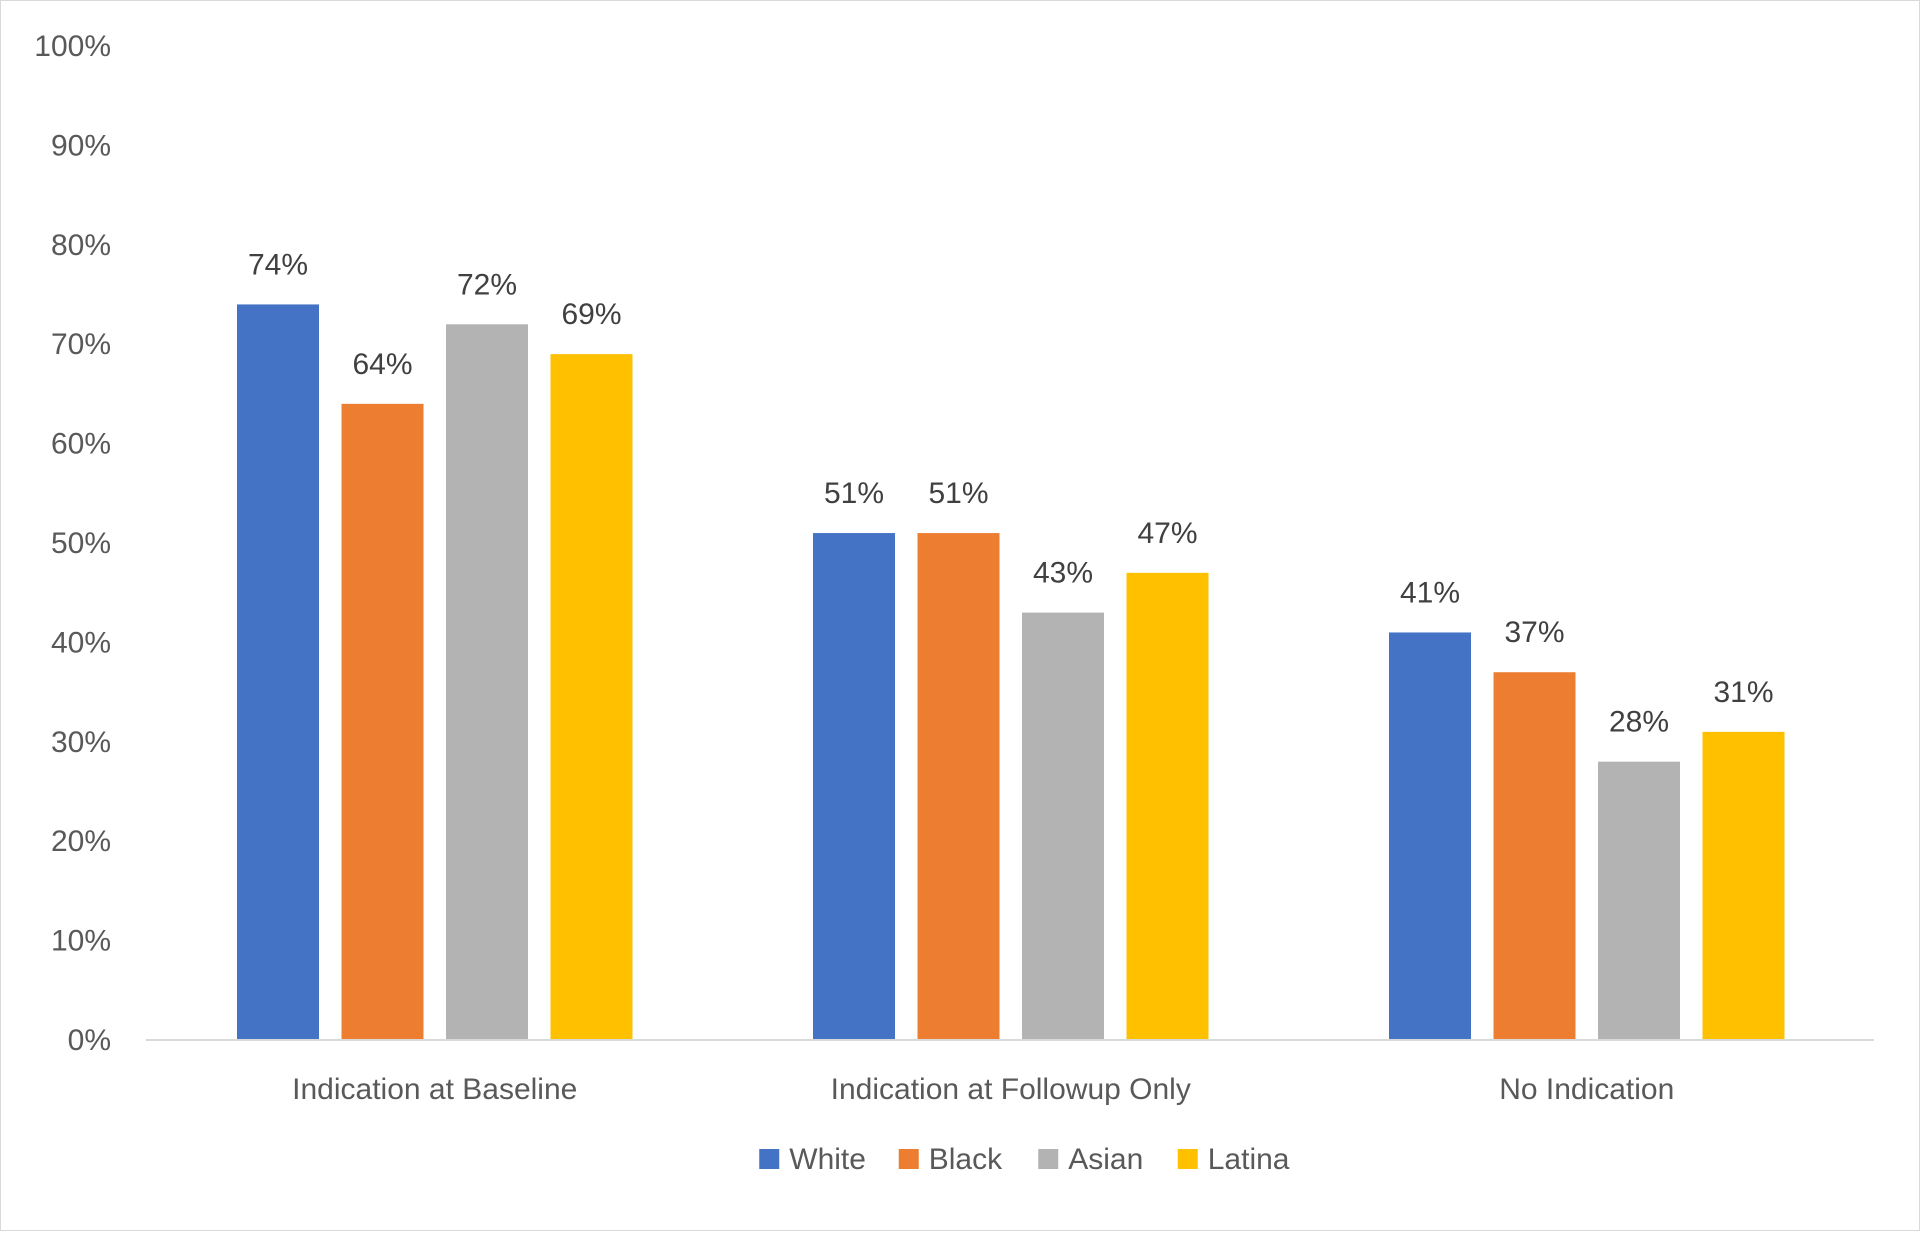 The width and height of the screenshot is (1920, 1235). I want to click on y-tick-label: 60%, so click(81, 444).